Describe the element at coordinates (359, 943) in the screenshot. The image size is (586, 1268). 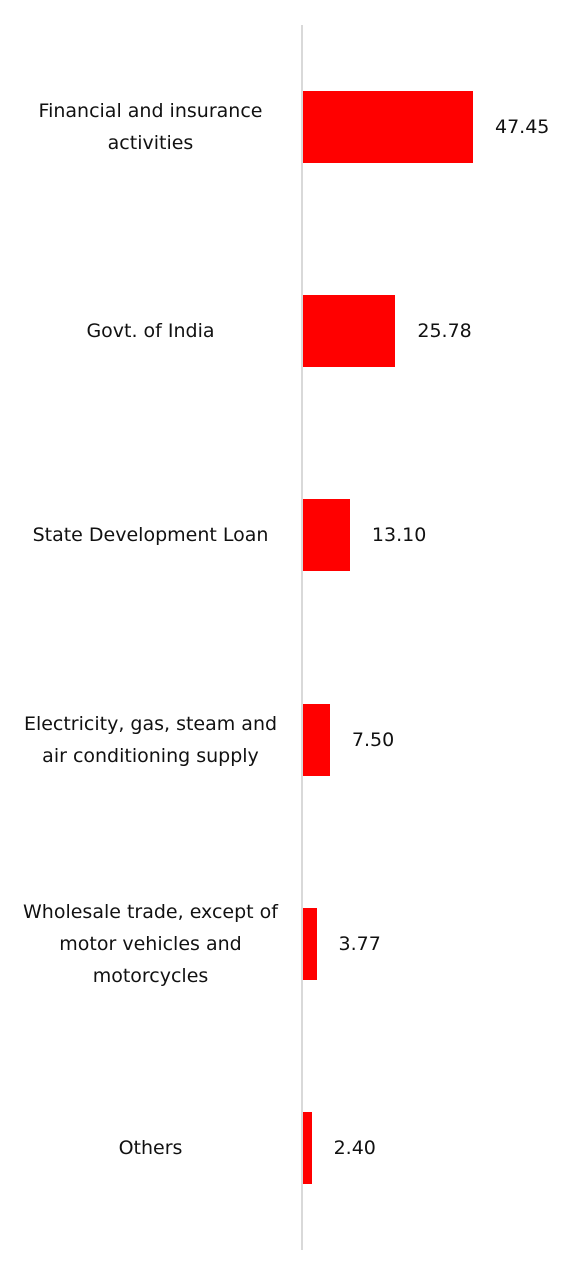
I see `value-label: 3.77` at that location.